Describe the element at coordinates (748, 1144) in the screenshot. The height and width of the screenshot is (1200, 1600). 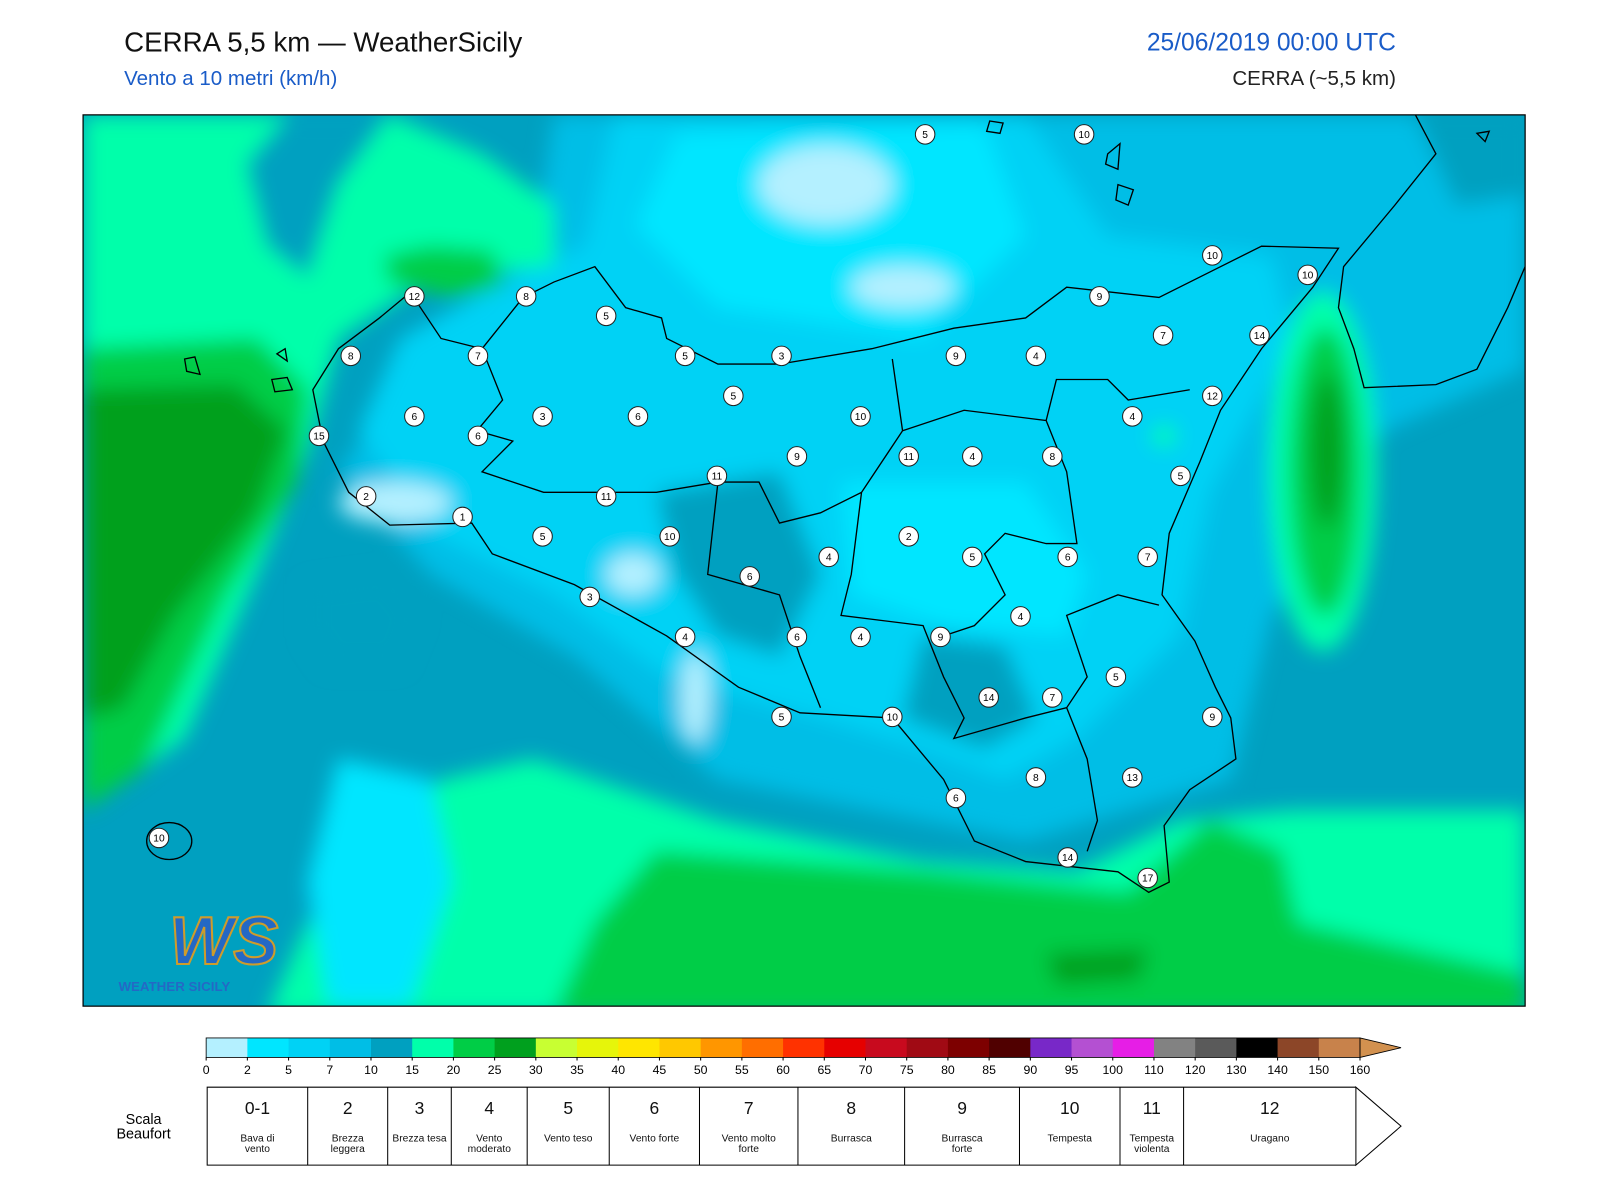
I see `beaufort-description: Vento molto forte` at that location.